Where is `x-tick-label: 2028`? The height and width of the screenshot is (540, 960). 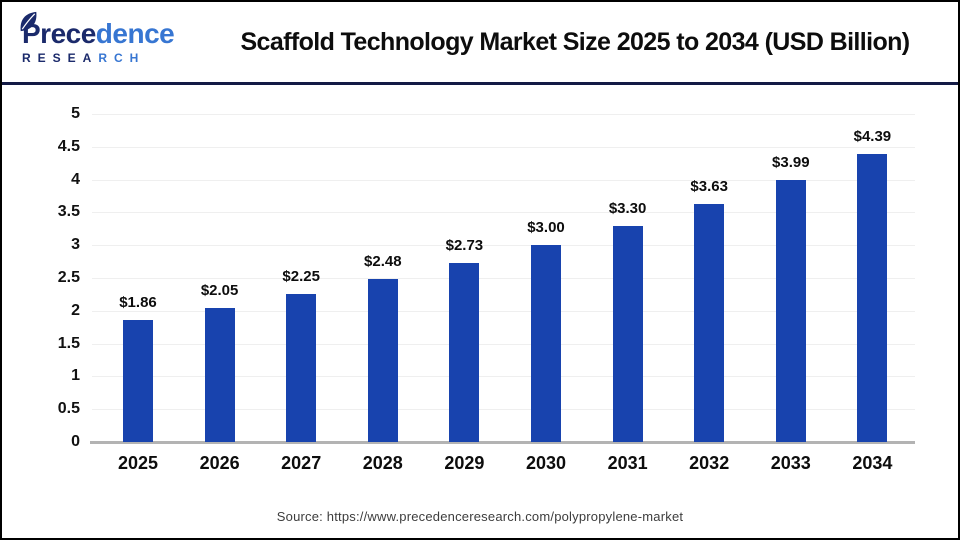 x-tick-label: 2028 is located at coordinates (382, 463).